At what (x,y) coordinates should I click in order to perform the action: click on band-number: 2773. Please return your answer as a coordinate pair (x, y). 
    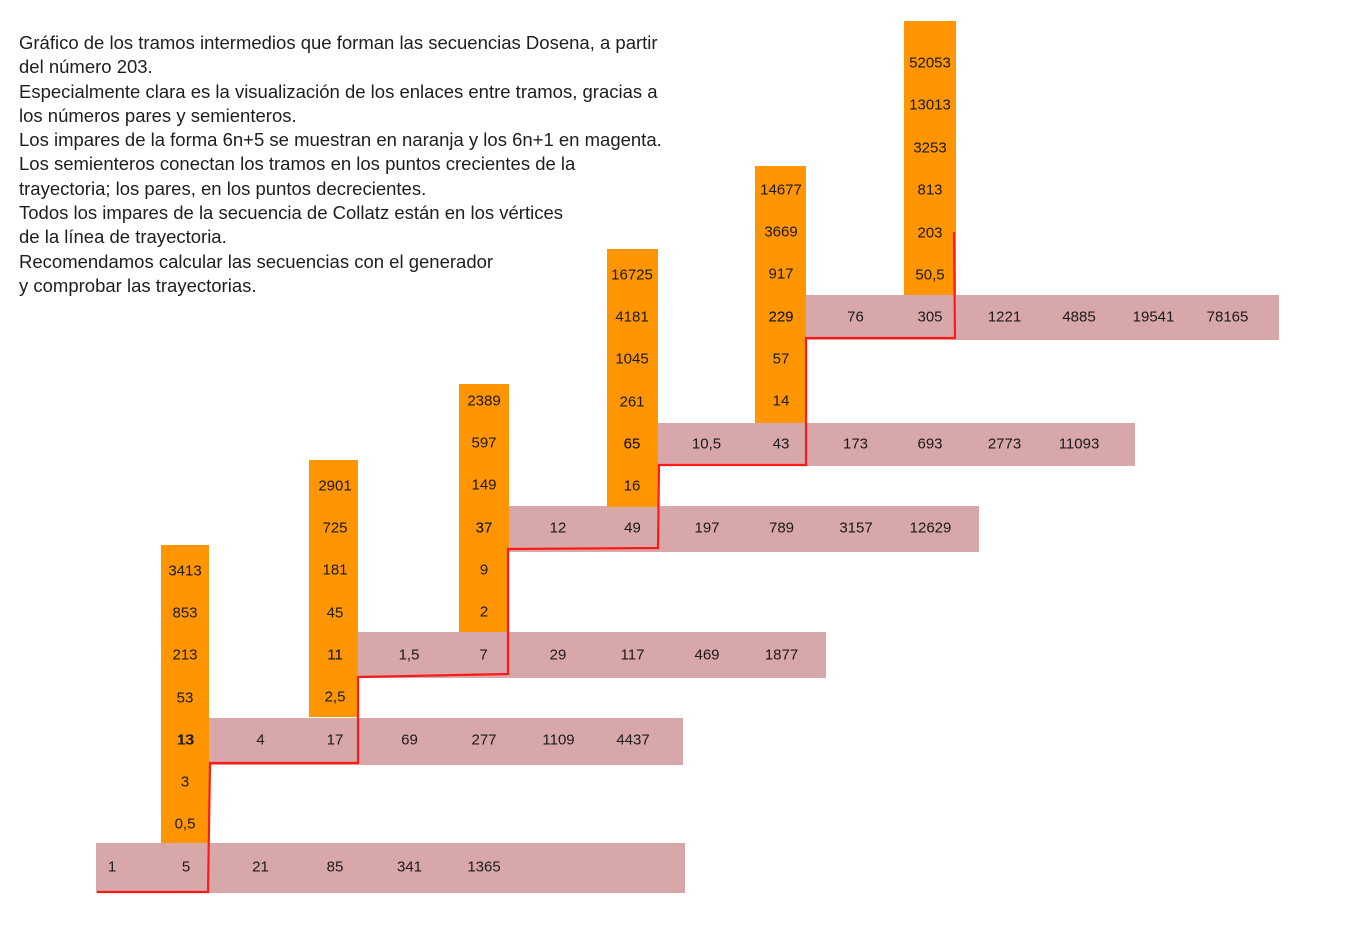
    Looking at the image, I should click on (1004, 444).